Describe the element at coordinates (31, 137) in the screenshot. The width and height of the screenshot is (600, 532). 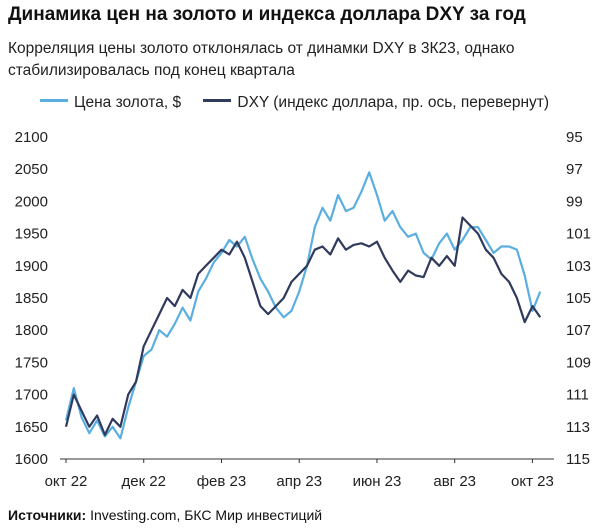
I see `left-y-tick-label: 2100` at that location.